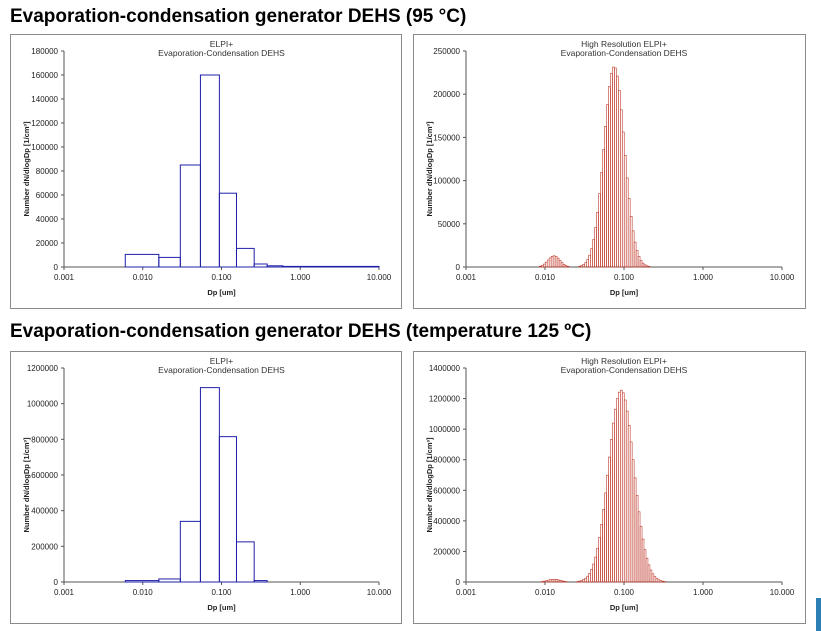  I want to click on y-tick-label: 40000, so click(47, 219).